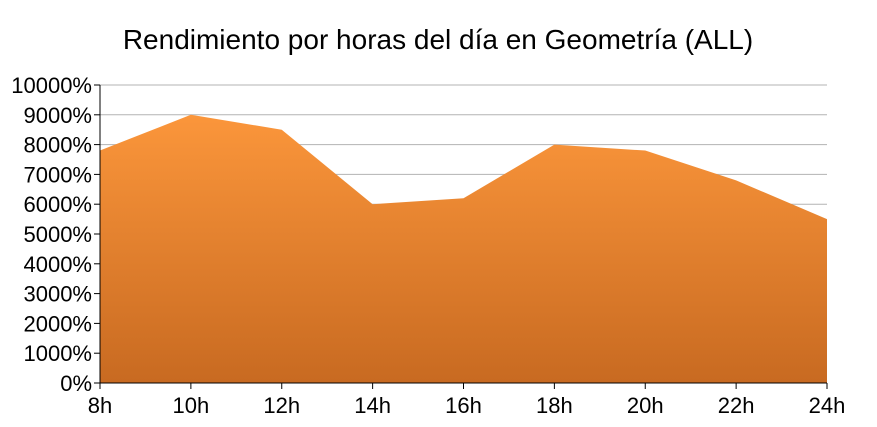  Describe the element at coordinates (57, 234) in the screenshot. I see `y-tick-label: 5000%` at that location.